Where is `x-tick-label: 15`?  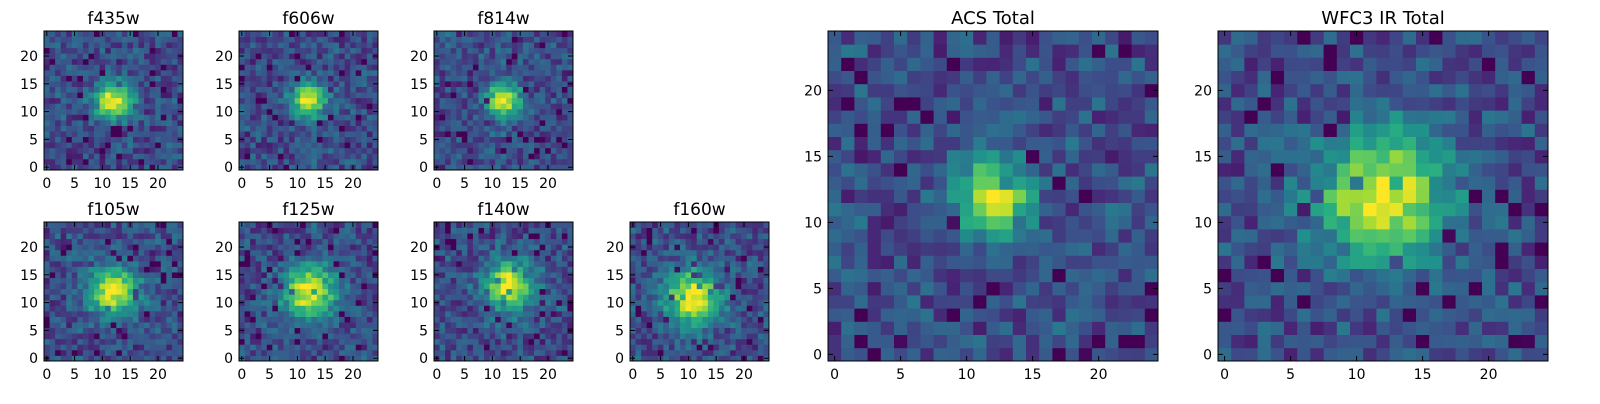
x-tick-label: 15 is located at coordinates (520, 375).